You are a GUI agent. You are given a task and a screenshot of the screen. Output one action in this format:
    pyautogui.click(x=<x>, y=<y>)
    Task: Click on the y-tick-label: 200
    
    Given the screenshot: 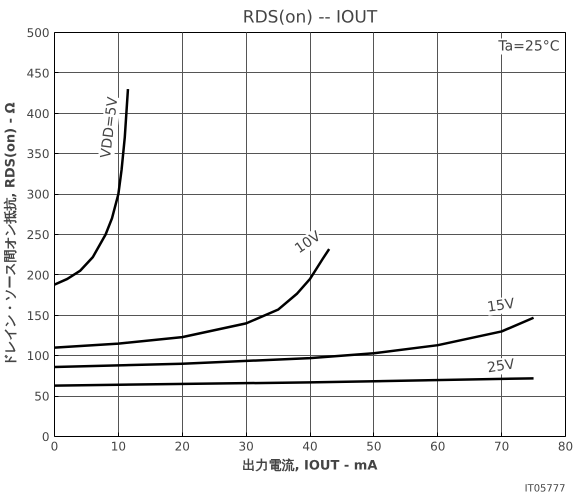 What is the action you would take?
    pyautogui.click(x=38, y=275)
    